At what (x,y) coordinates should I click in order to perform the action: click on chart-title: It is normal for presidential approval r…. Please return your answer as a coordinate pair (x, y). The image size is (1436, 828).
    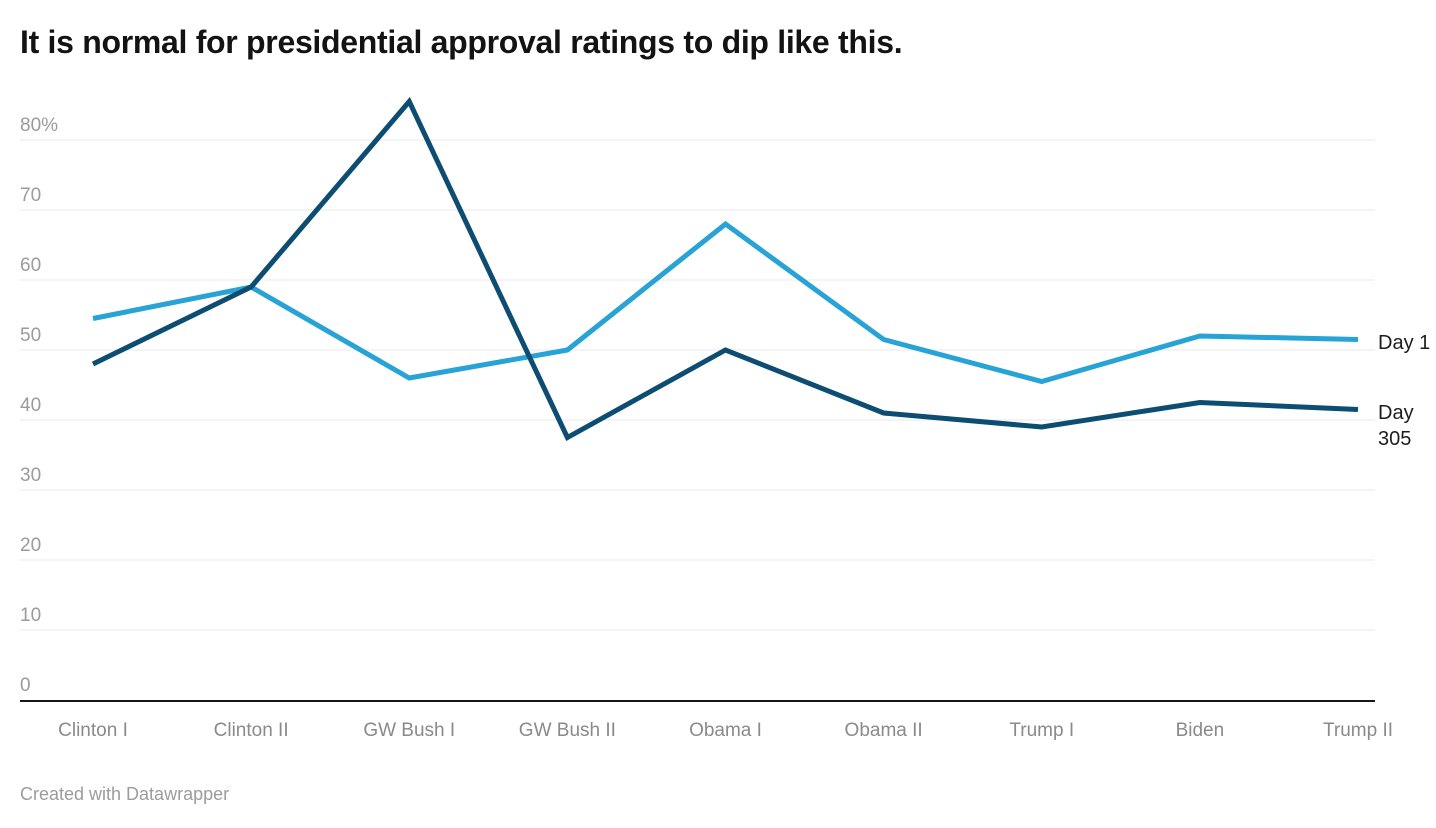
    Looking at the image, I should click on (461, 42).